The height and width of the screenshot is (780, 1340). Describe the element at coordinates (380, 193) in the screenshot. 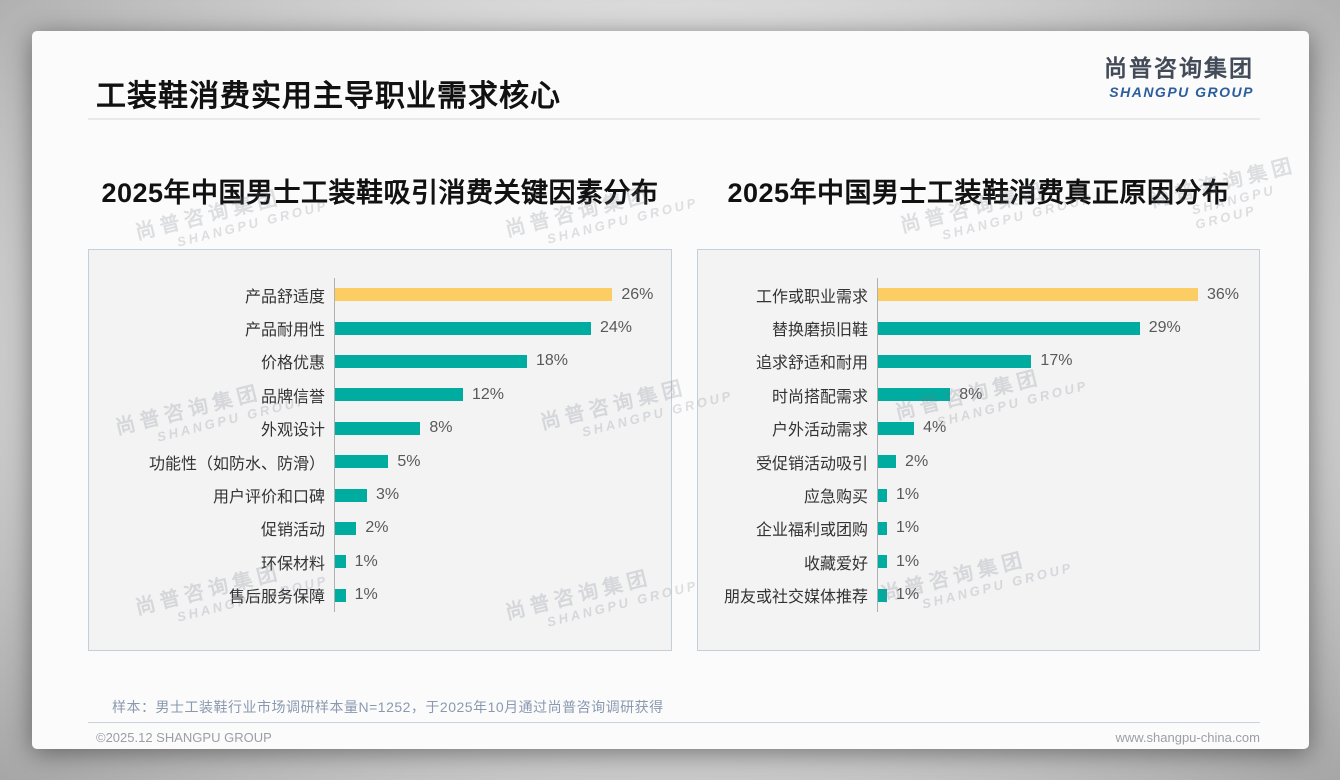

I see `chart-title-left: 2025年中国男士工装鞋吸引消费关键因素分布` at that location.